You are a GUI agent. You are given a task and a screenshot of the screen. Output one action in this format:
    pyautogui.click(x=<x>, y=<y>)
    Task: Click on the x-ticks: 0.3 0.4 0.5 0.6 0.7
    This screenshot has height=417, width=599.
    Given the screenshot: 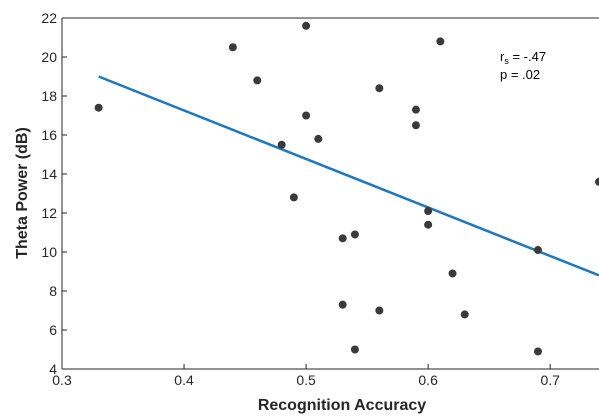 What is the action you would take?
    pyautogui.click(x=306, y=376)
    